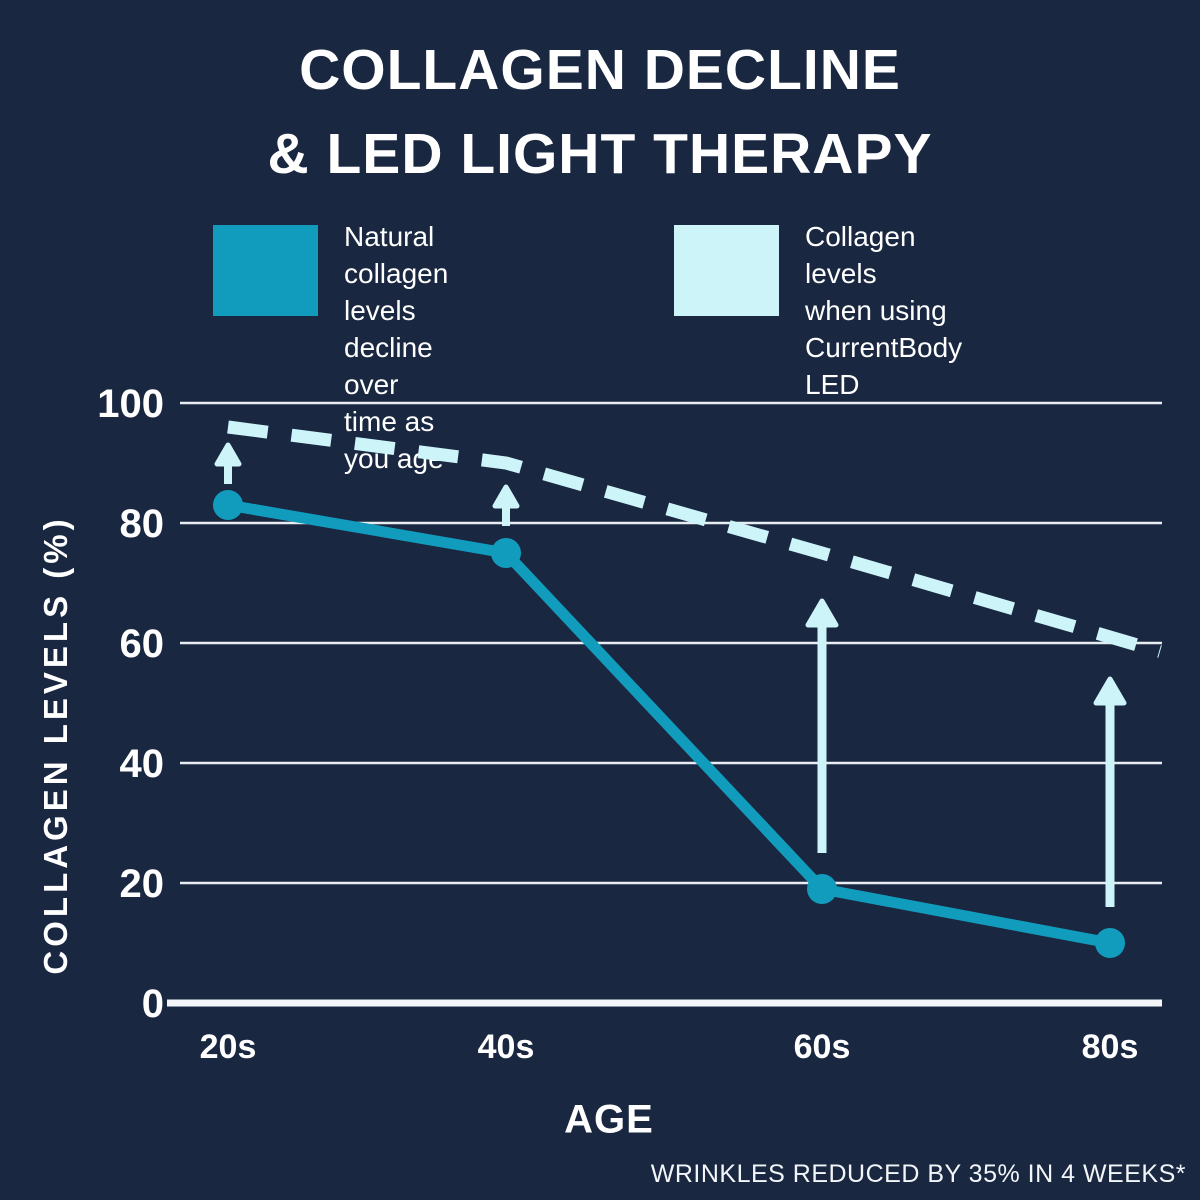  What do you see at coordinates (506, 496) in the screenshot?
I see `boost-arrow-head-40s` at bounding box center [506, 496].